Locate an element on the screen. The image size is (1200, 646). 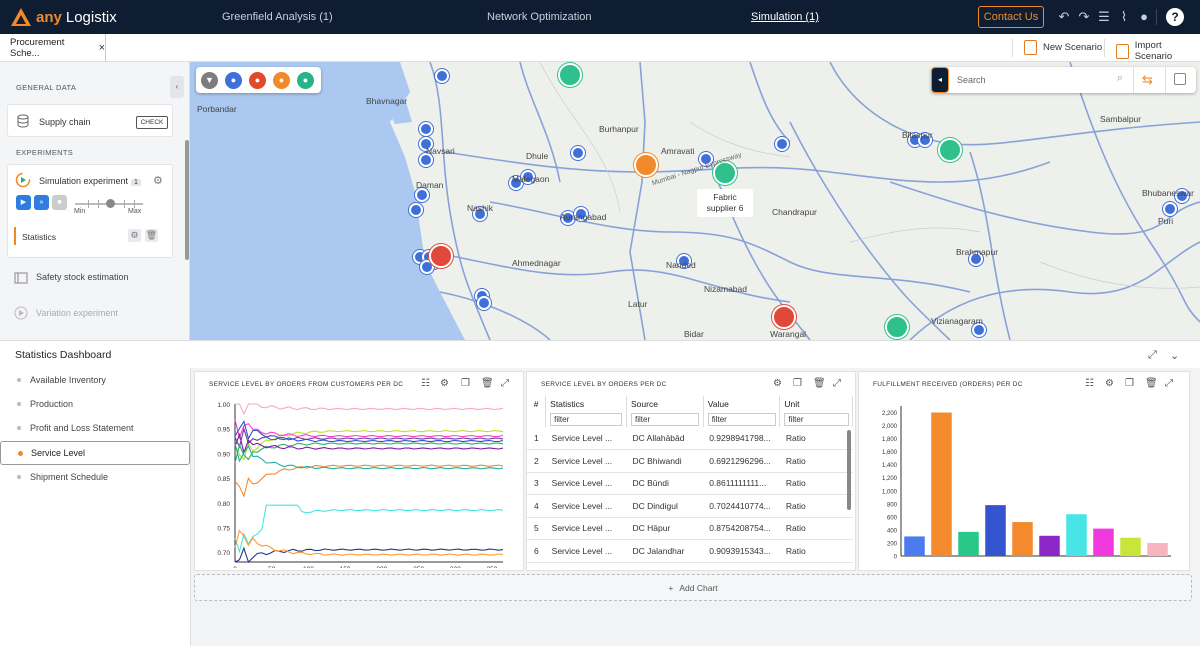
factory-marker is located at coordinates (646, 165).